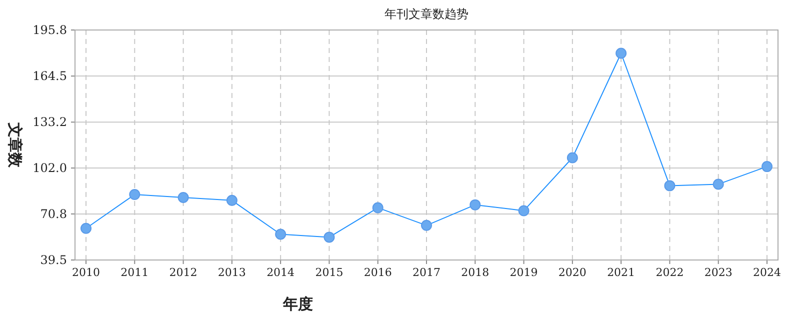  I want to click on x-tick-label: 2020, so click(572, 272).